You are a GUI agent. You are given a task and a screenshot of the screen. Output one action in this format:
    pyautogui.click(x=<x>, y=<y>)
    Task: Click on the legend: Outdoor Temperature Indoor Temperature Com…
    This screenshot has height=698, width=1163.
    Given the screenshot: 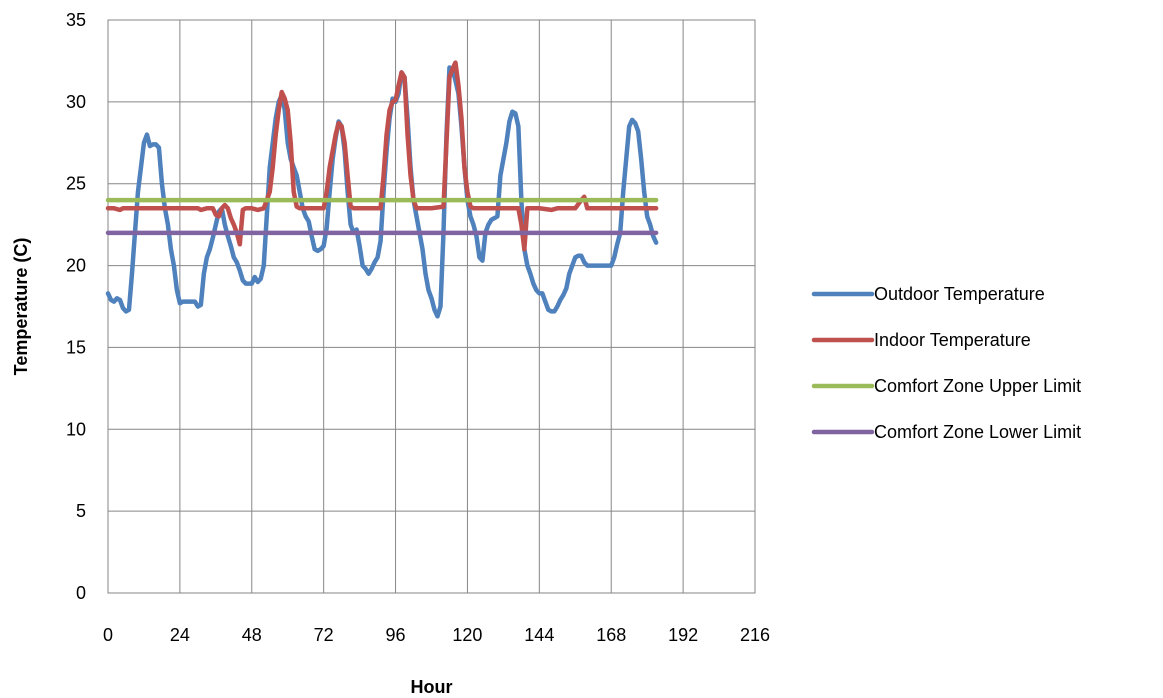 What is the action you would take?
    pyautogui.click(x=946, y=363)
    